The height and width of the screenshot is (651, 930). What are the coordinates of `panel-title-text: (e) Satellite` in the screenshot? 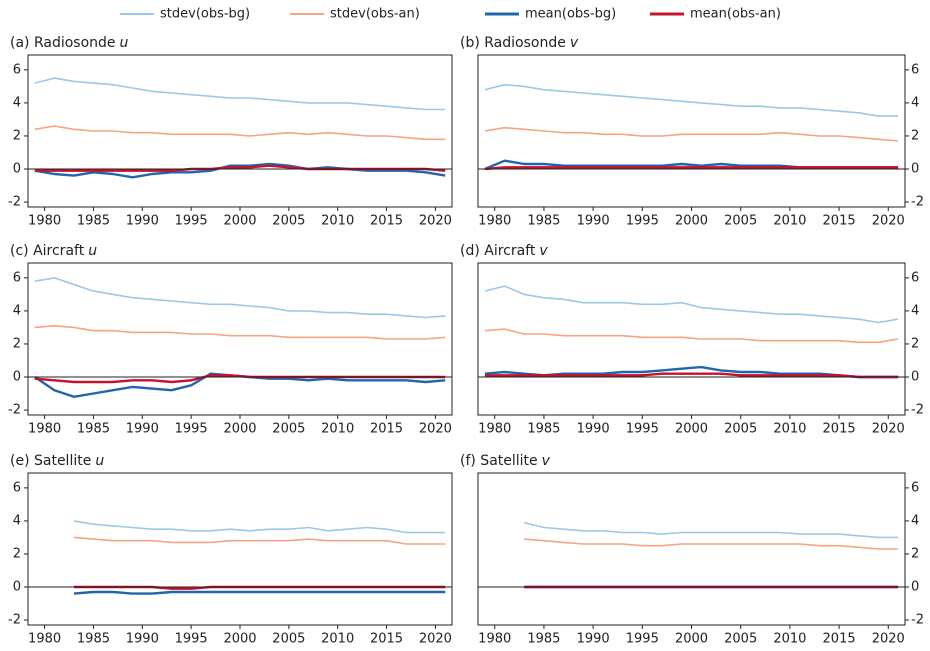 It's located at (50, 461).